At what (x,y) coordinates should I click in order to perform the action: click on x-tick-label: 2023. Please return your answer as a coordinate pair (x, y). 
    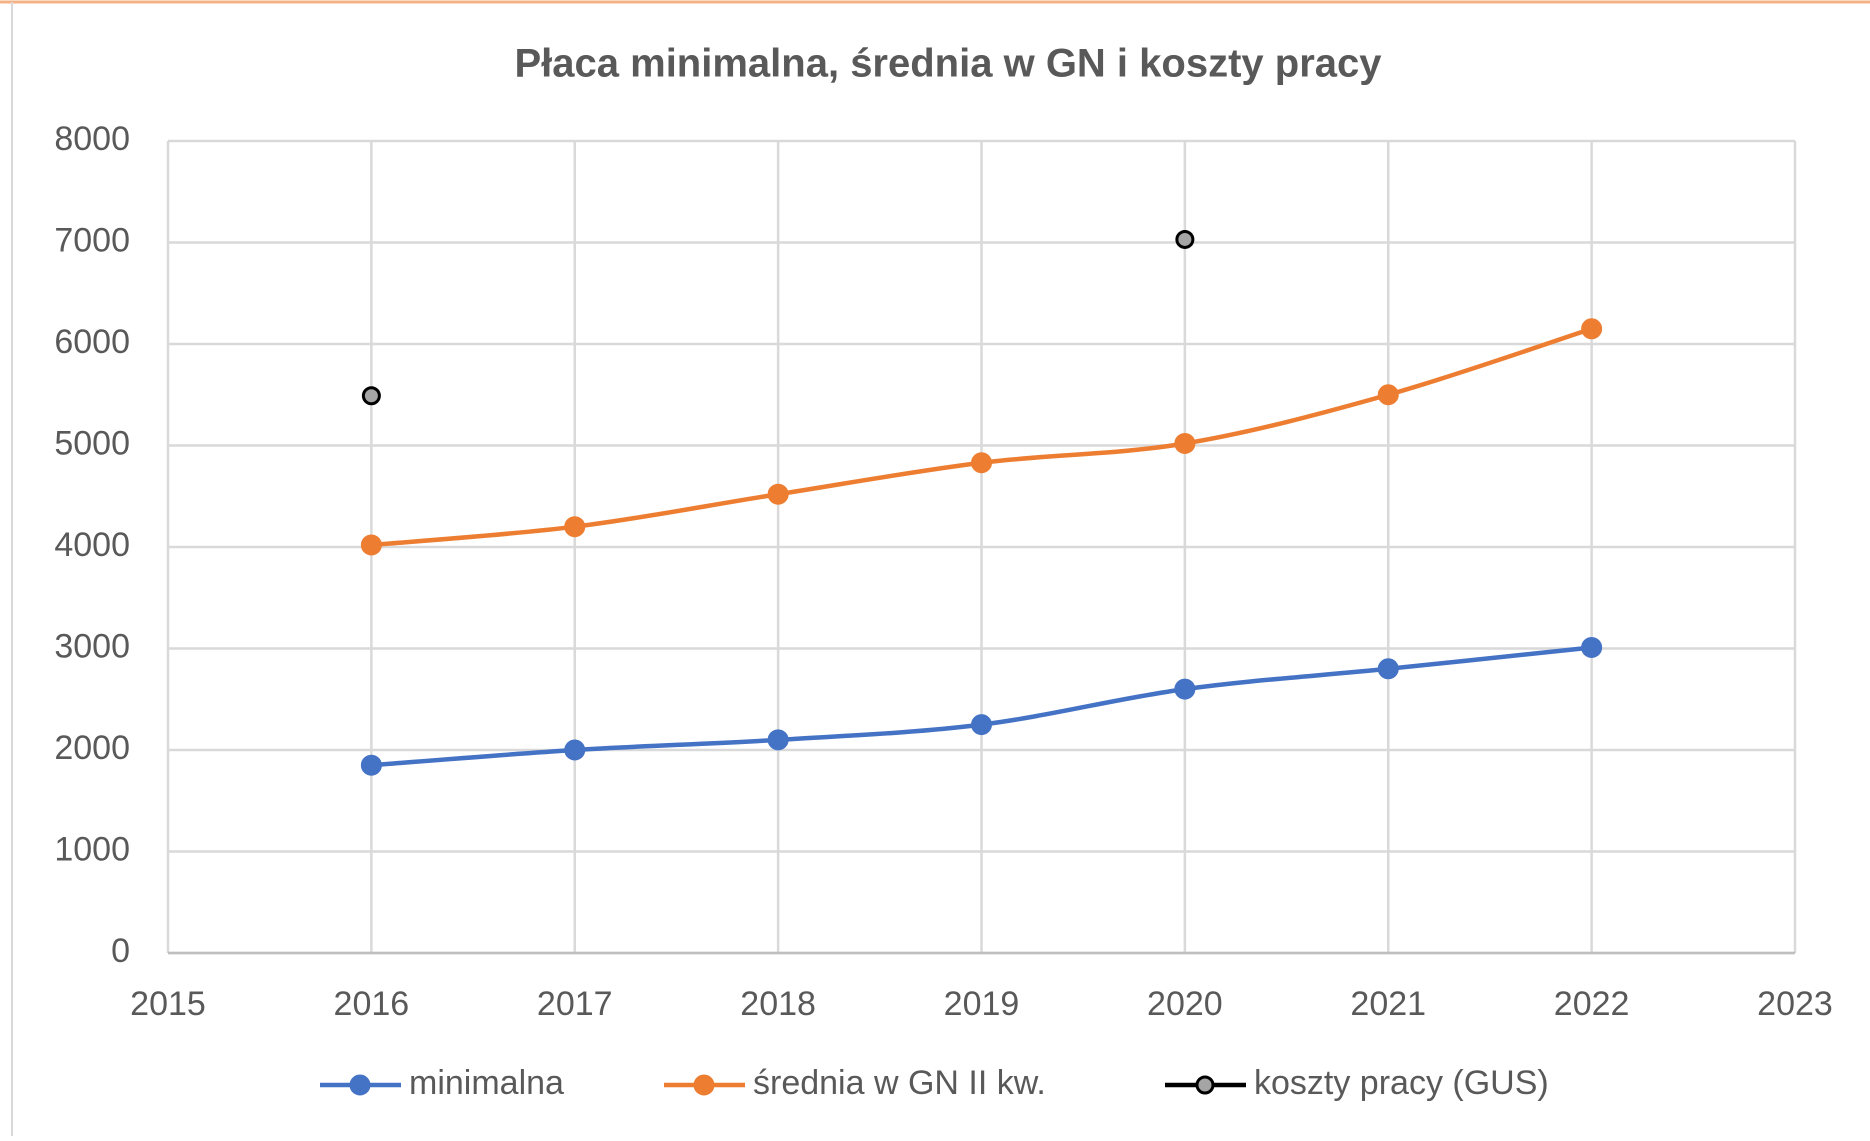
    Looking at the image, I should click on (1795, 1004).